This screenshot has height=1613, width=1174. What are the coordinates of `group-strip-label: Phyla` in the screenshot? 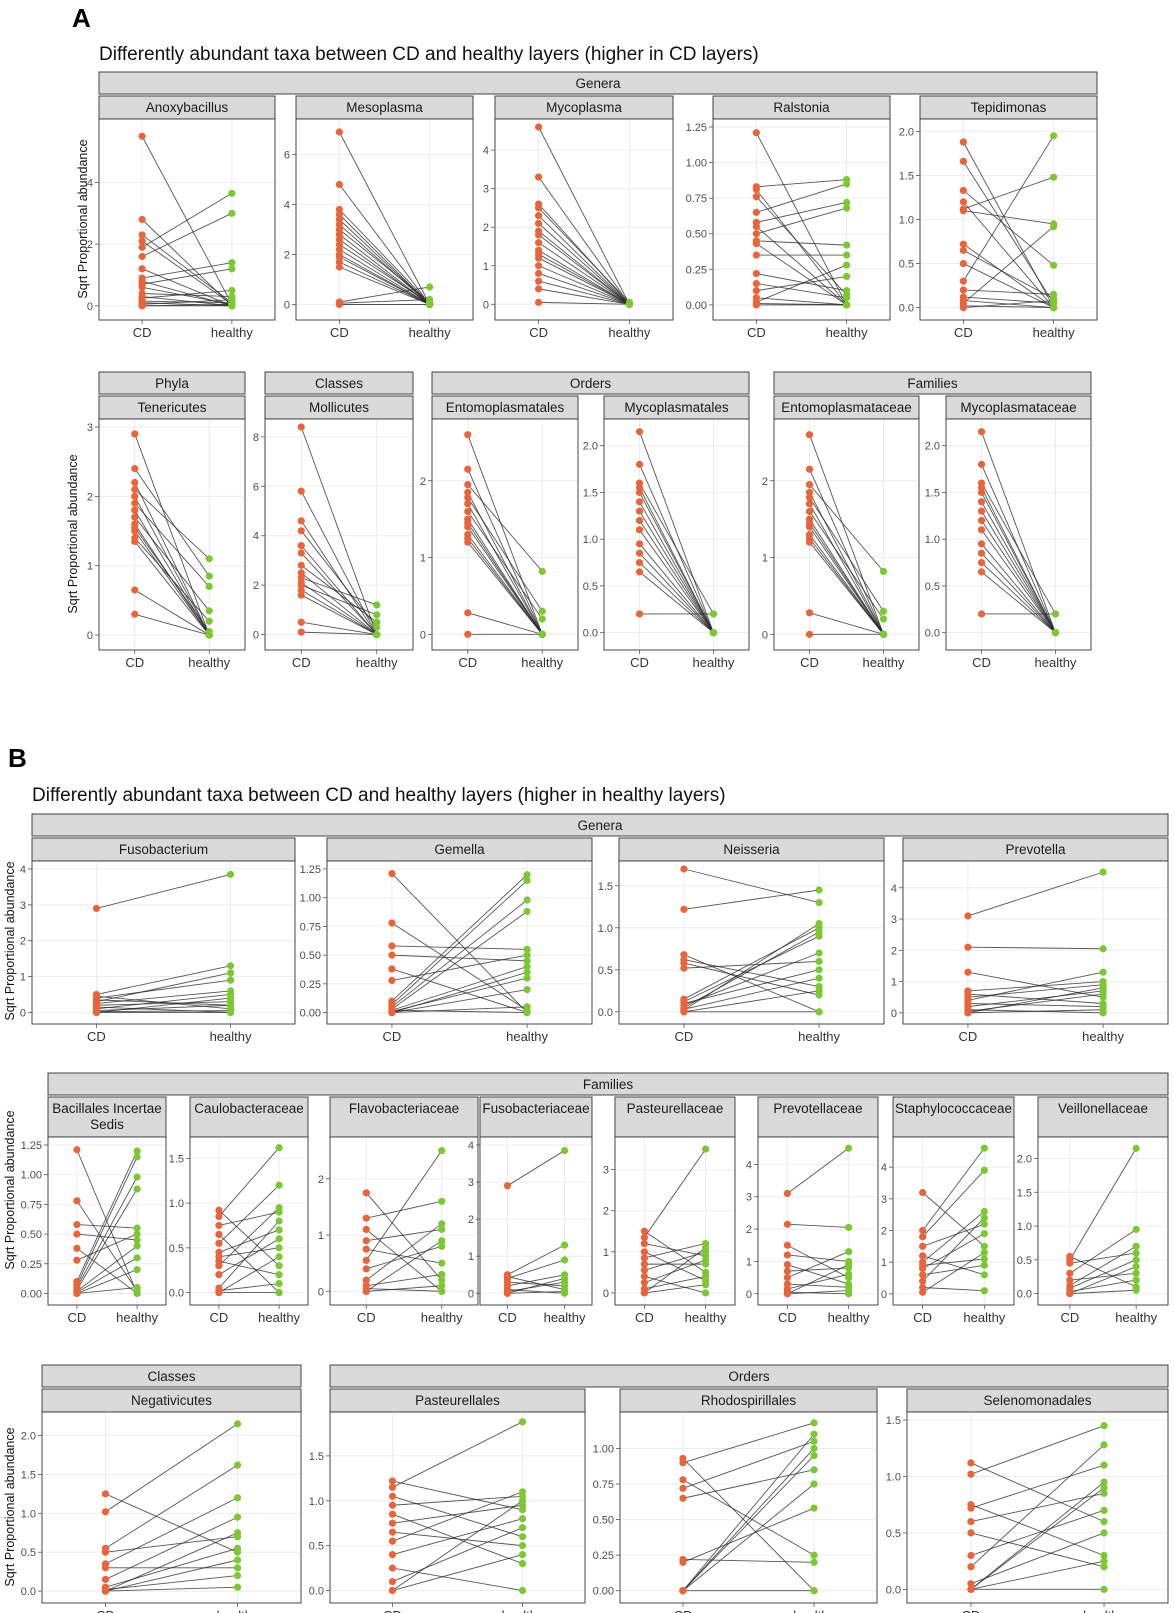 It's located at (172, 383).